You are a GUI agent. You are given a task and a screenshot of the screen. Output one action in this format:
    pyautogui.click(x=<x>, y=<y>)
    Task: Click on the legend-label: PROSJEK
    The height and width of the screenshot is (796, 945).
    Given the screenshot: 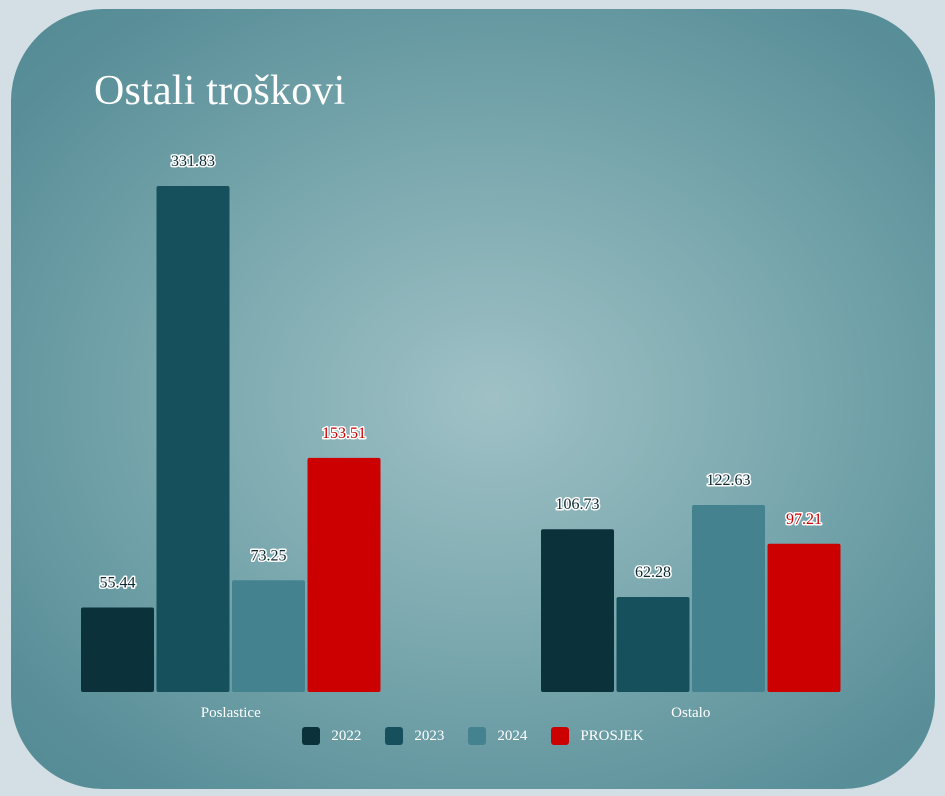 What is the action you would take?
    pyautogui.click(x=612, y=735)
    